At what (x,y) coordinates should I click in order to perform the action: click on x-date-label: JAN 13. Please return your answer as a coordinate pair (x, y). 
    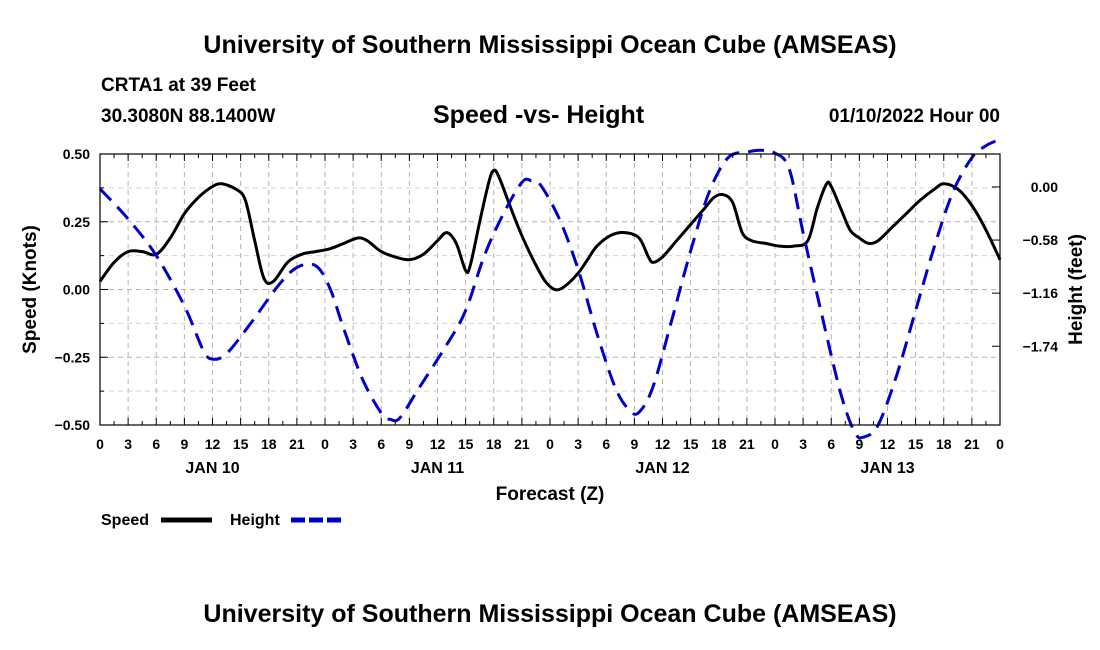
    Looking at the image, I should click on (887, 468).